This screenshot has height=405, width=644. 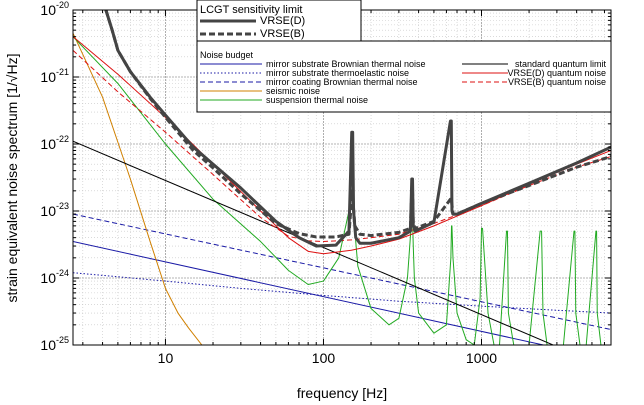 What do you see at coordinates (251, 10) in the screenshot?
I see `legend-title: LCGT sensitivity limit` at bounding box center [251, 10].